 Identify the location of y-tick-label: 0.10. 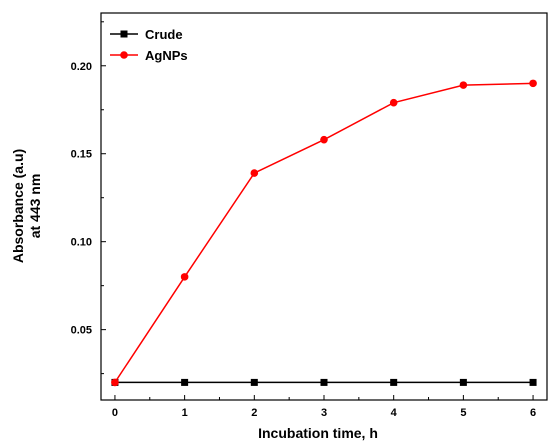
(81, 243).